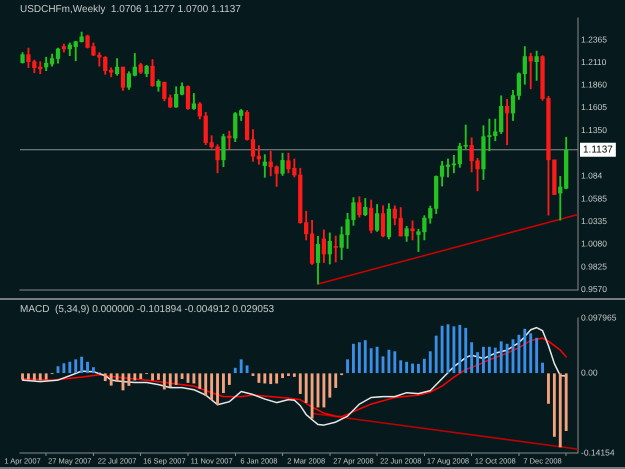 The height and width of the screenshot is (469, 625). What do you see at coordinates (131, 9) in the screenshot?
I see `chart-title: USDCHFm,Weekly 1.0706 1.1277 1.0700 1.1137` at bounding box center [131, 9].